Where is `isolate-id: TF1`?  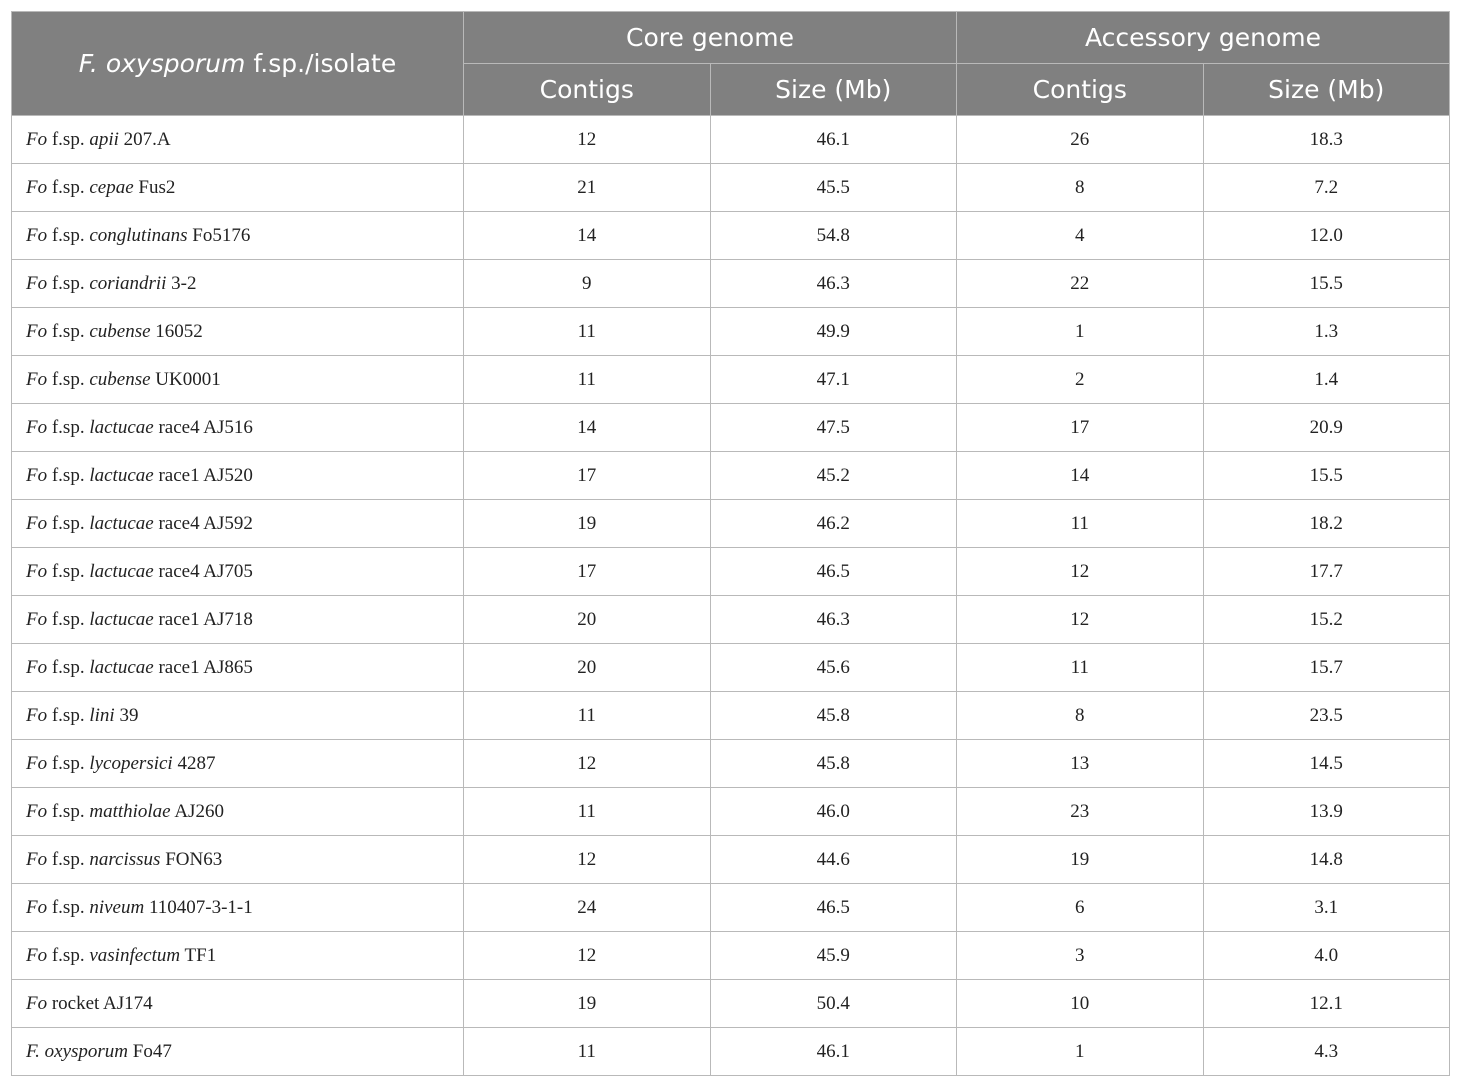 isolate-id: TF1 is located at coordinates (198, 955).